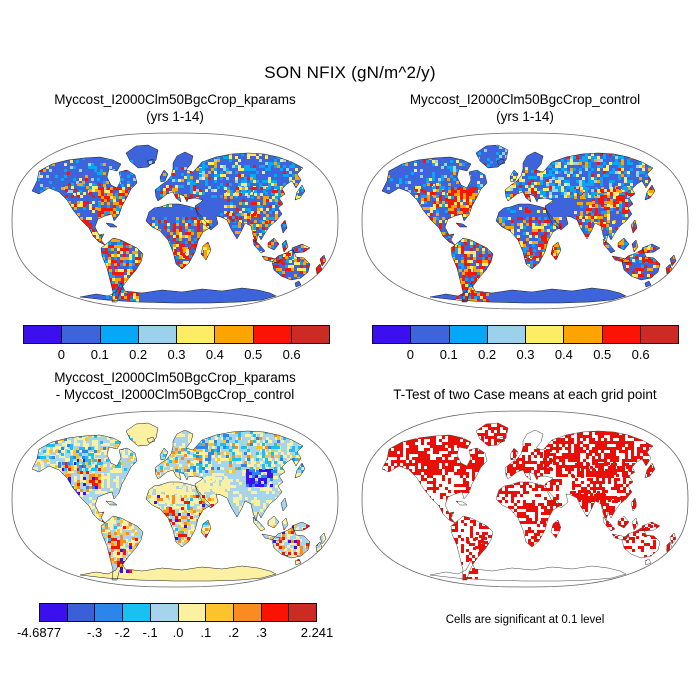 The image size is (700, 700). Describe the element at coordinates (525, 116) in the screenshot. I see `panel-title-top-right-line2: (yrs 1-14)` at that location.